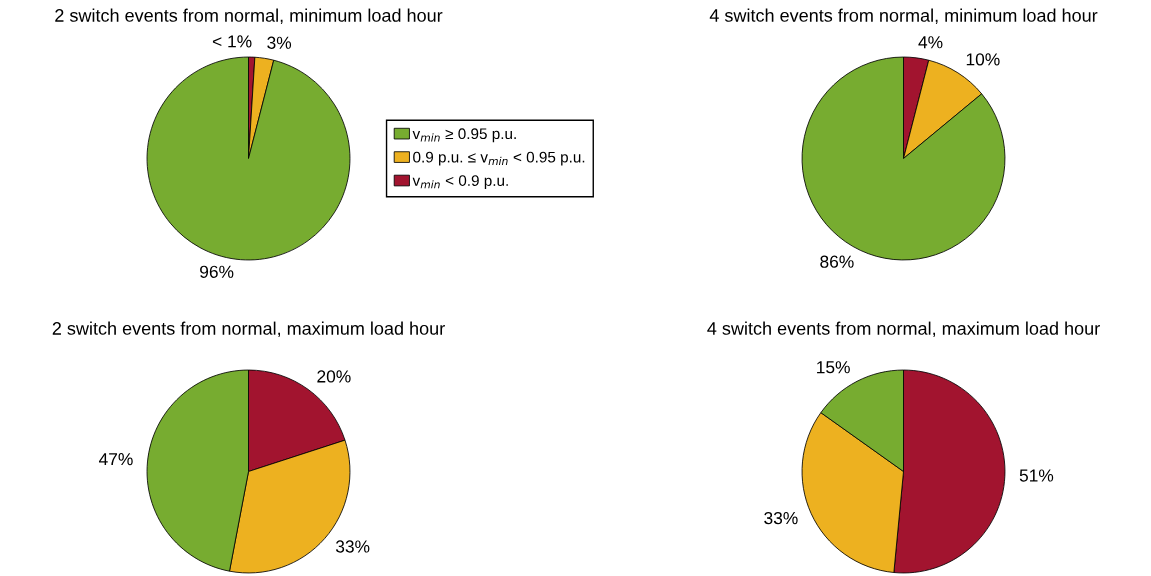 The image size is (1151, 576). What do you see at coordinates (1036, 475) in the screenshot?
I see `data-label: 51%` at bounding box center [1036, 475].